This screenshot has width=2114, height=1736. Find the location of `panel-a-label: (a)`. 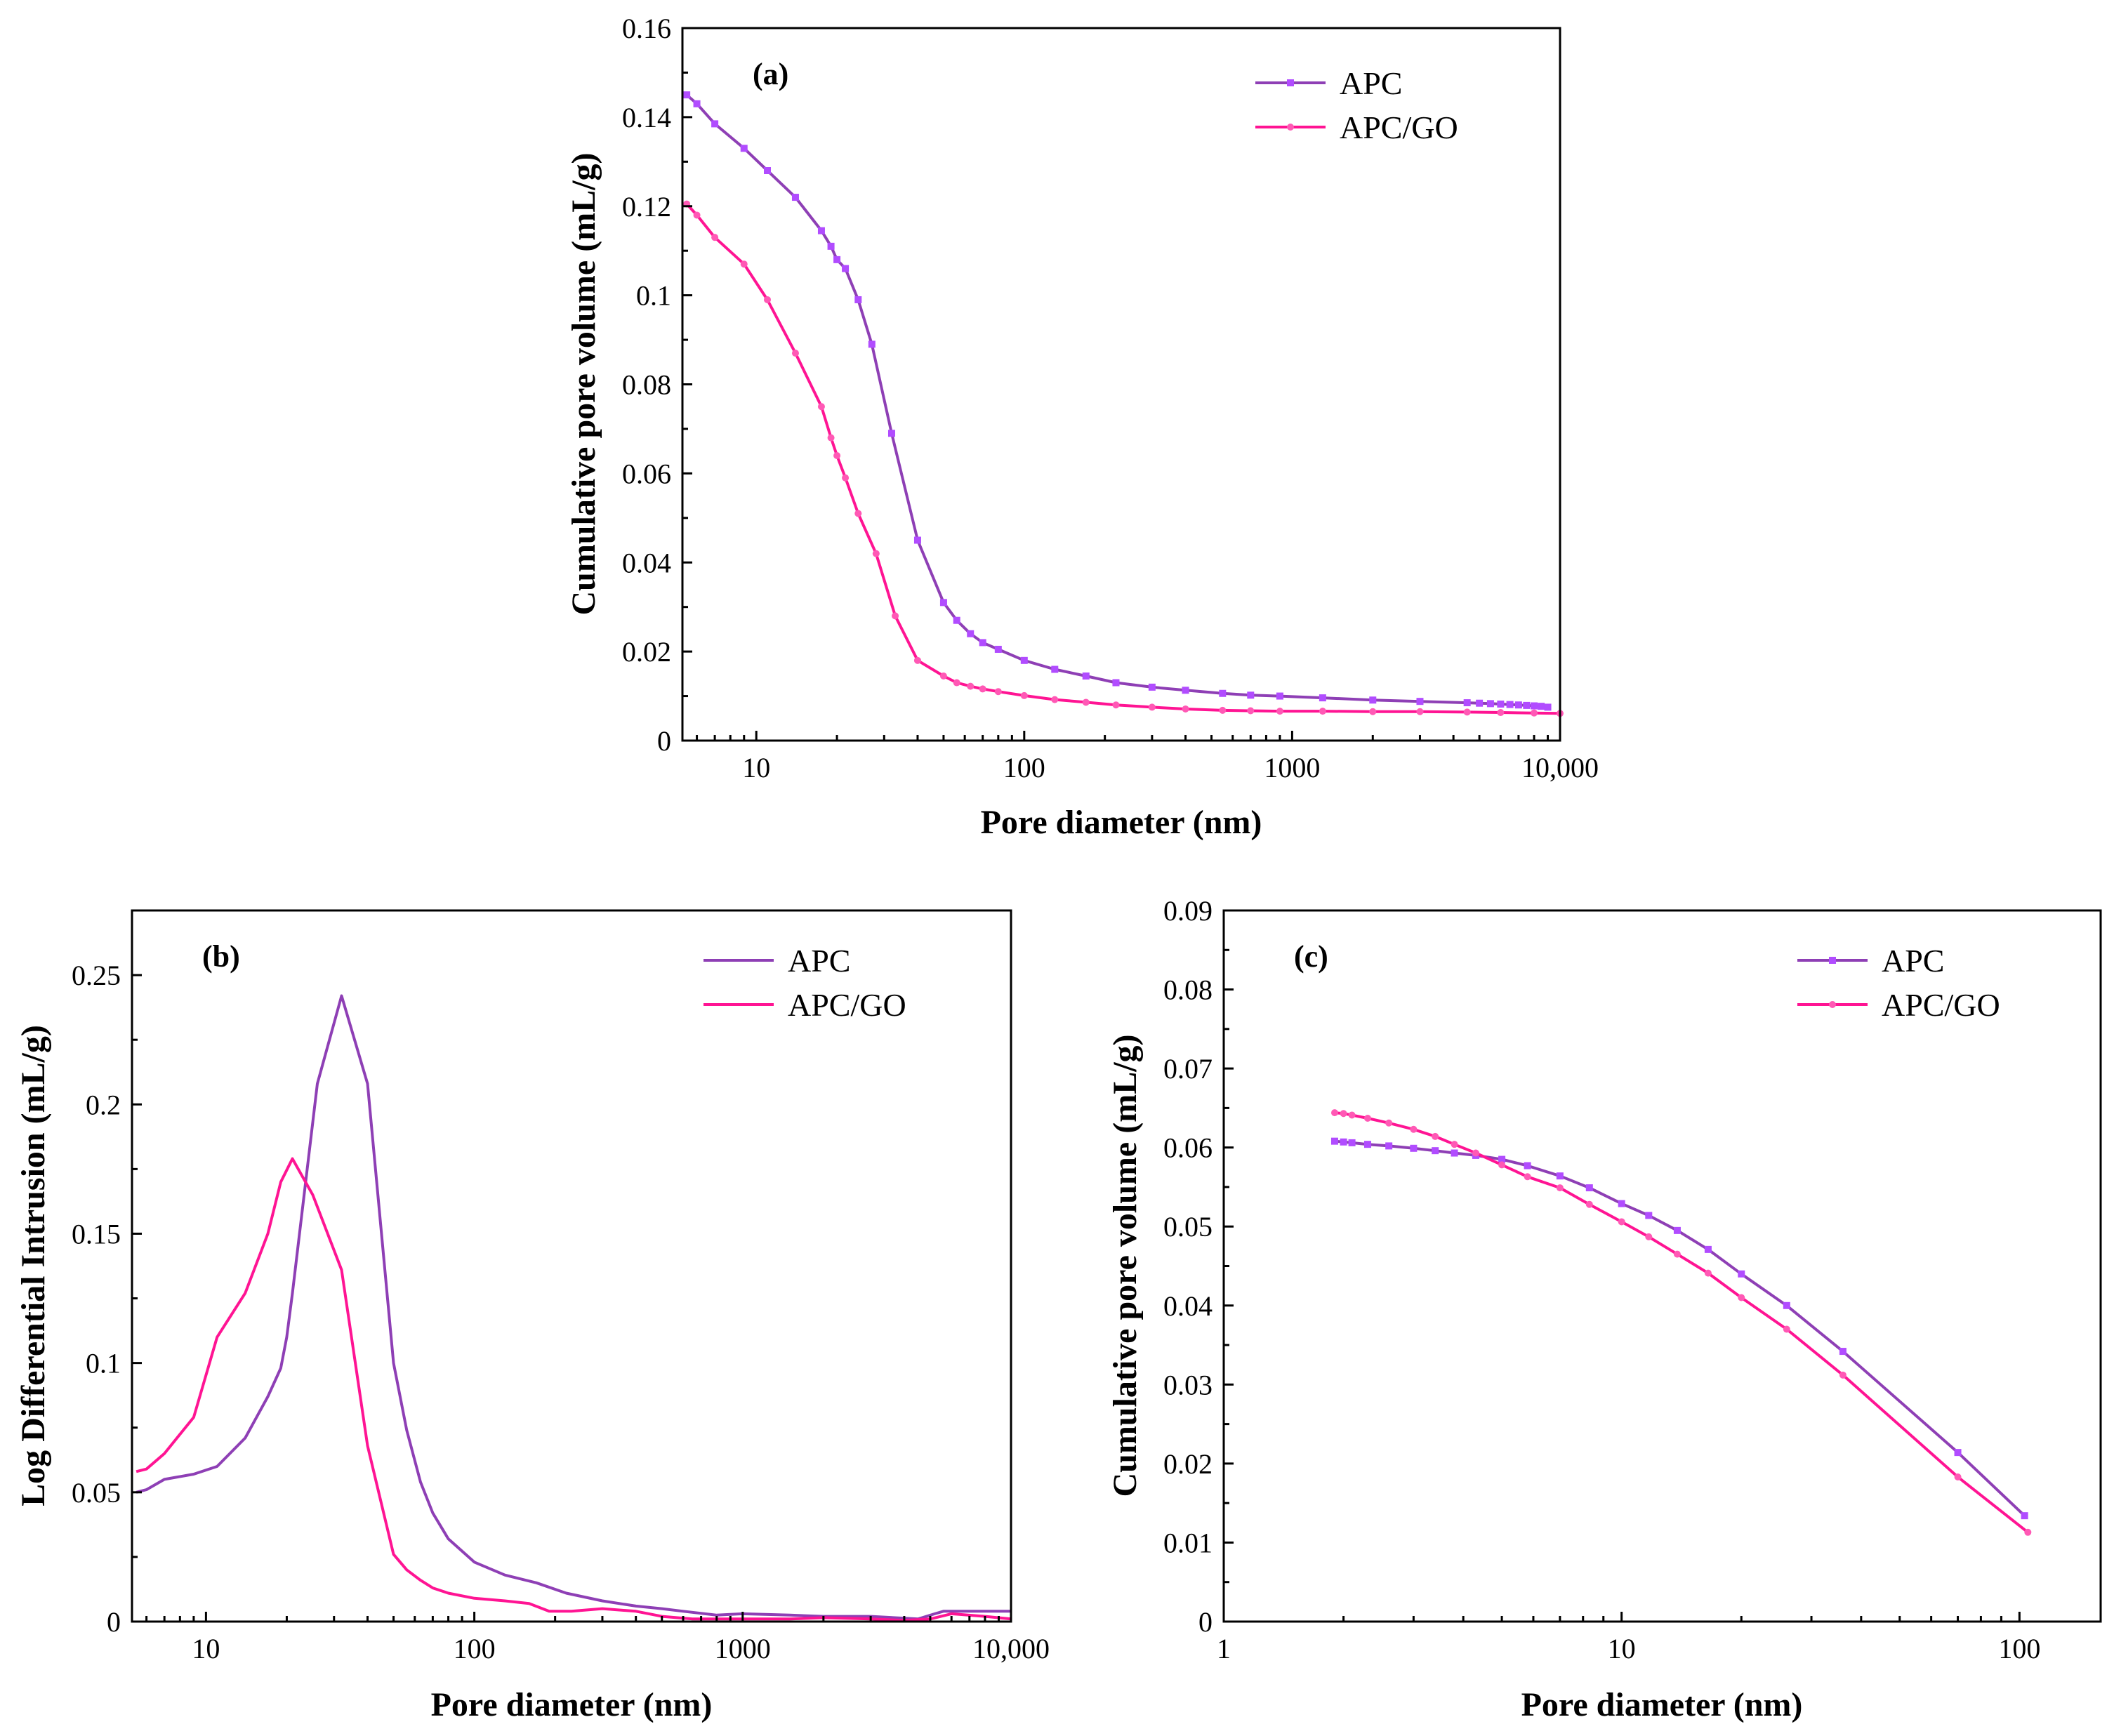

panel-a-label: (a) is located at coordinates (770, 74).